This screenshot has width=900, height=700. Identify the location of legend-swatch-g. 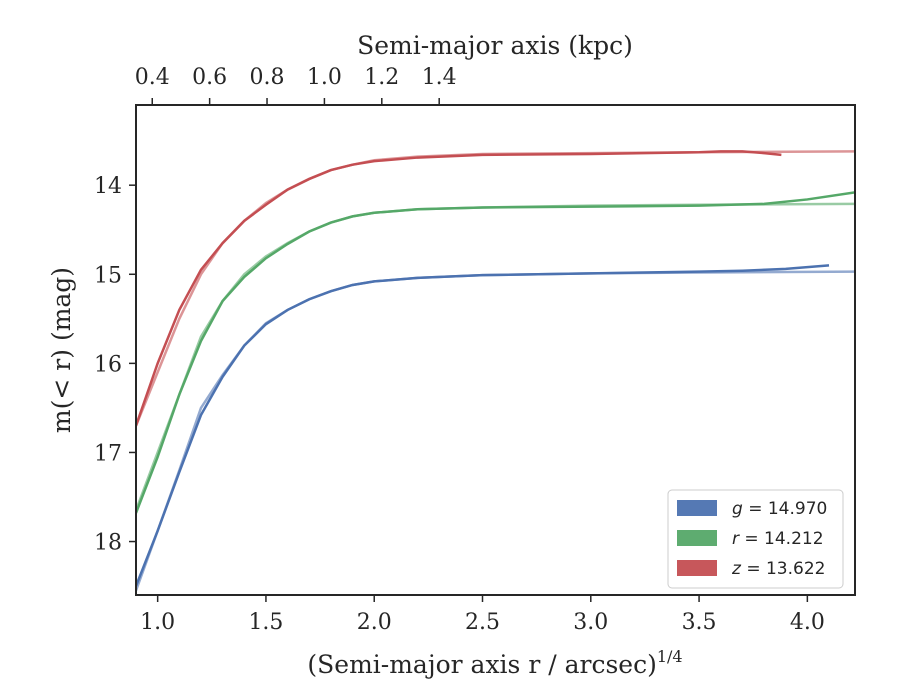
(697, 508).